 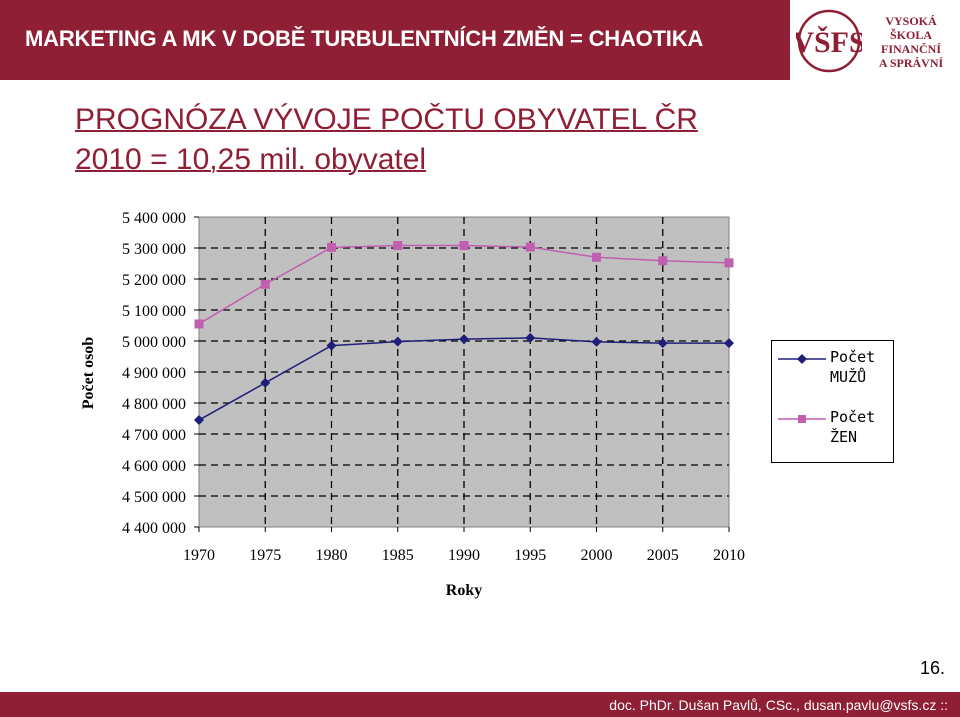 I want to click on logo-text: VYSOKÁ ŠKOLA FINANČNÍ A SPRÁVNÍ, so click(x=911, y=42).